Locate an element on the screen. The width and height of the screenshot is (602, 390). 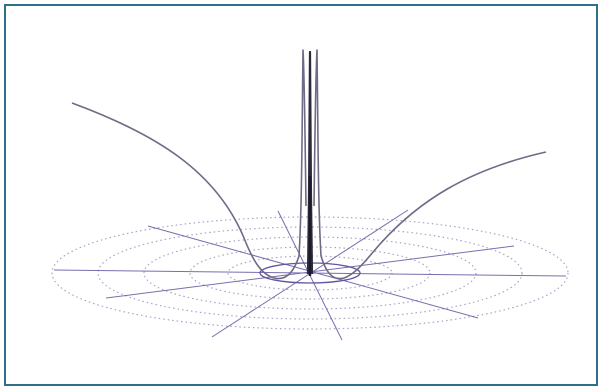
spike-outer-left is located at coordinates (302, 153).